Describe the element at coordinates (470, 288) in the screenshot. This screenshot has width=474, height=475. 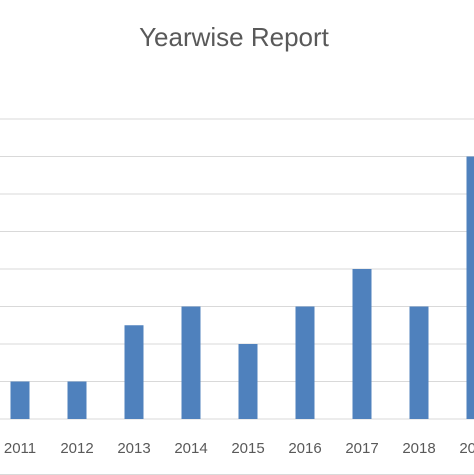
I see `bar-2019` at that location.